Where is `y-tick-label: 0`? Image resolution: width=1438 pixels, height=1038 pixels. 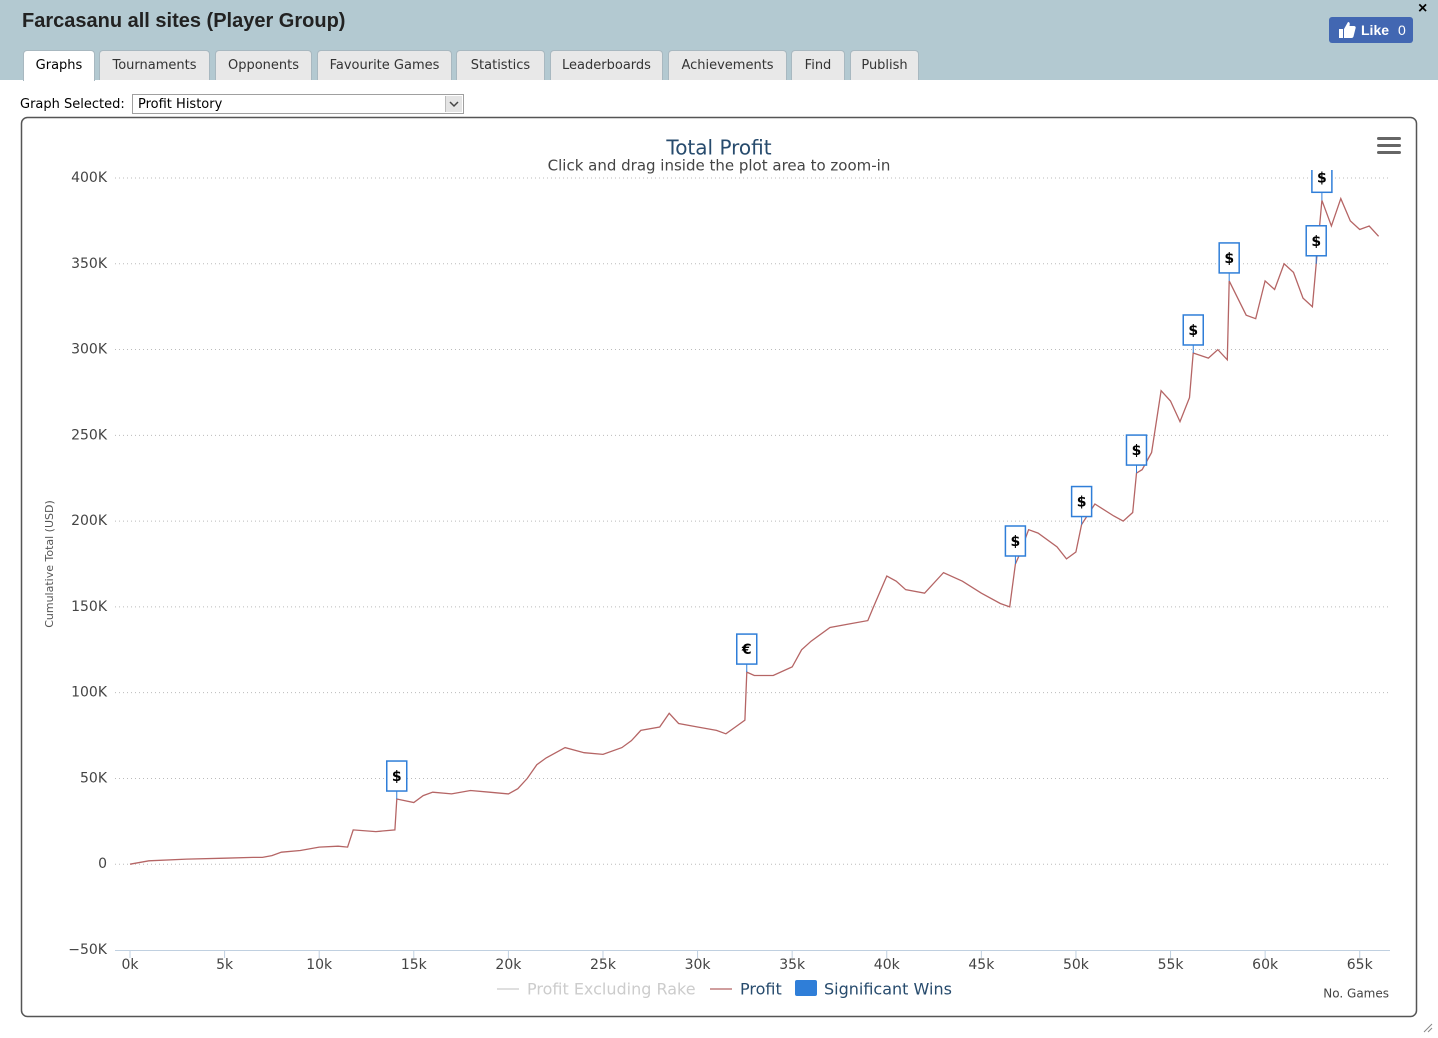
y-tick-label: 0 is located at coordinates (102, 864).